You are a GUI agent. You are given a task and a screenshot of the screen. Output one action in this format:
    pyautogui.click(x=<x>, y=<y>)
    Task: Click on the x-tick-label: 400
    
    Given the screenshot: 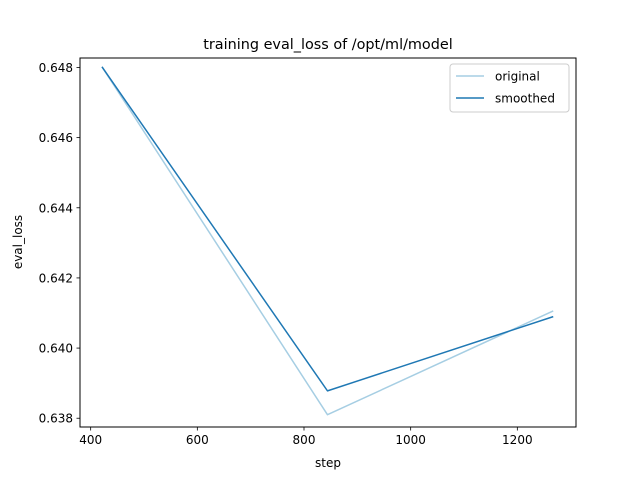 What is the action you would take?
    pyautogui.click(x=90, y=440)
    